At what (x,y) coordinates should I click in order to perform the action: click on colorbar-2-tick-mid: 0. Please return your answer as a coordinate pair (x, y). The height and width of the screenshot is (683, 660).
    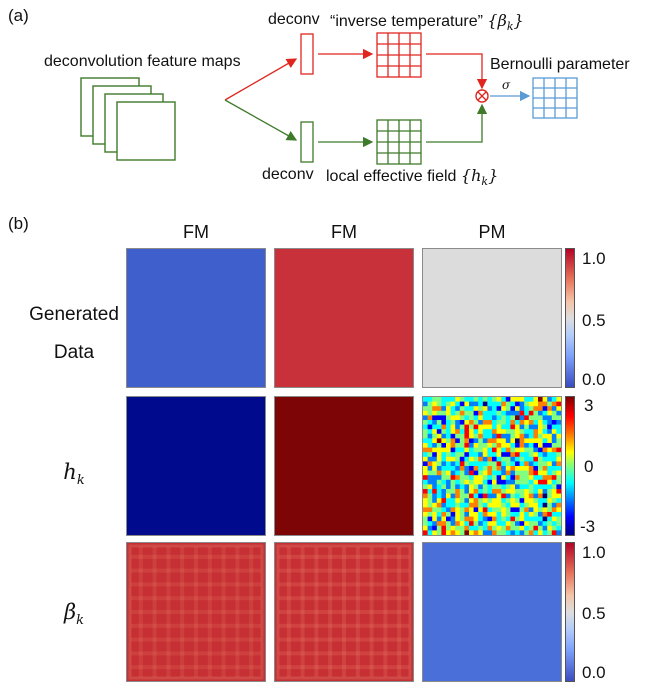
    Looking at the image, I should click on (589, 466).